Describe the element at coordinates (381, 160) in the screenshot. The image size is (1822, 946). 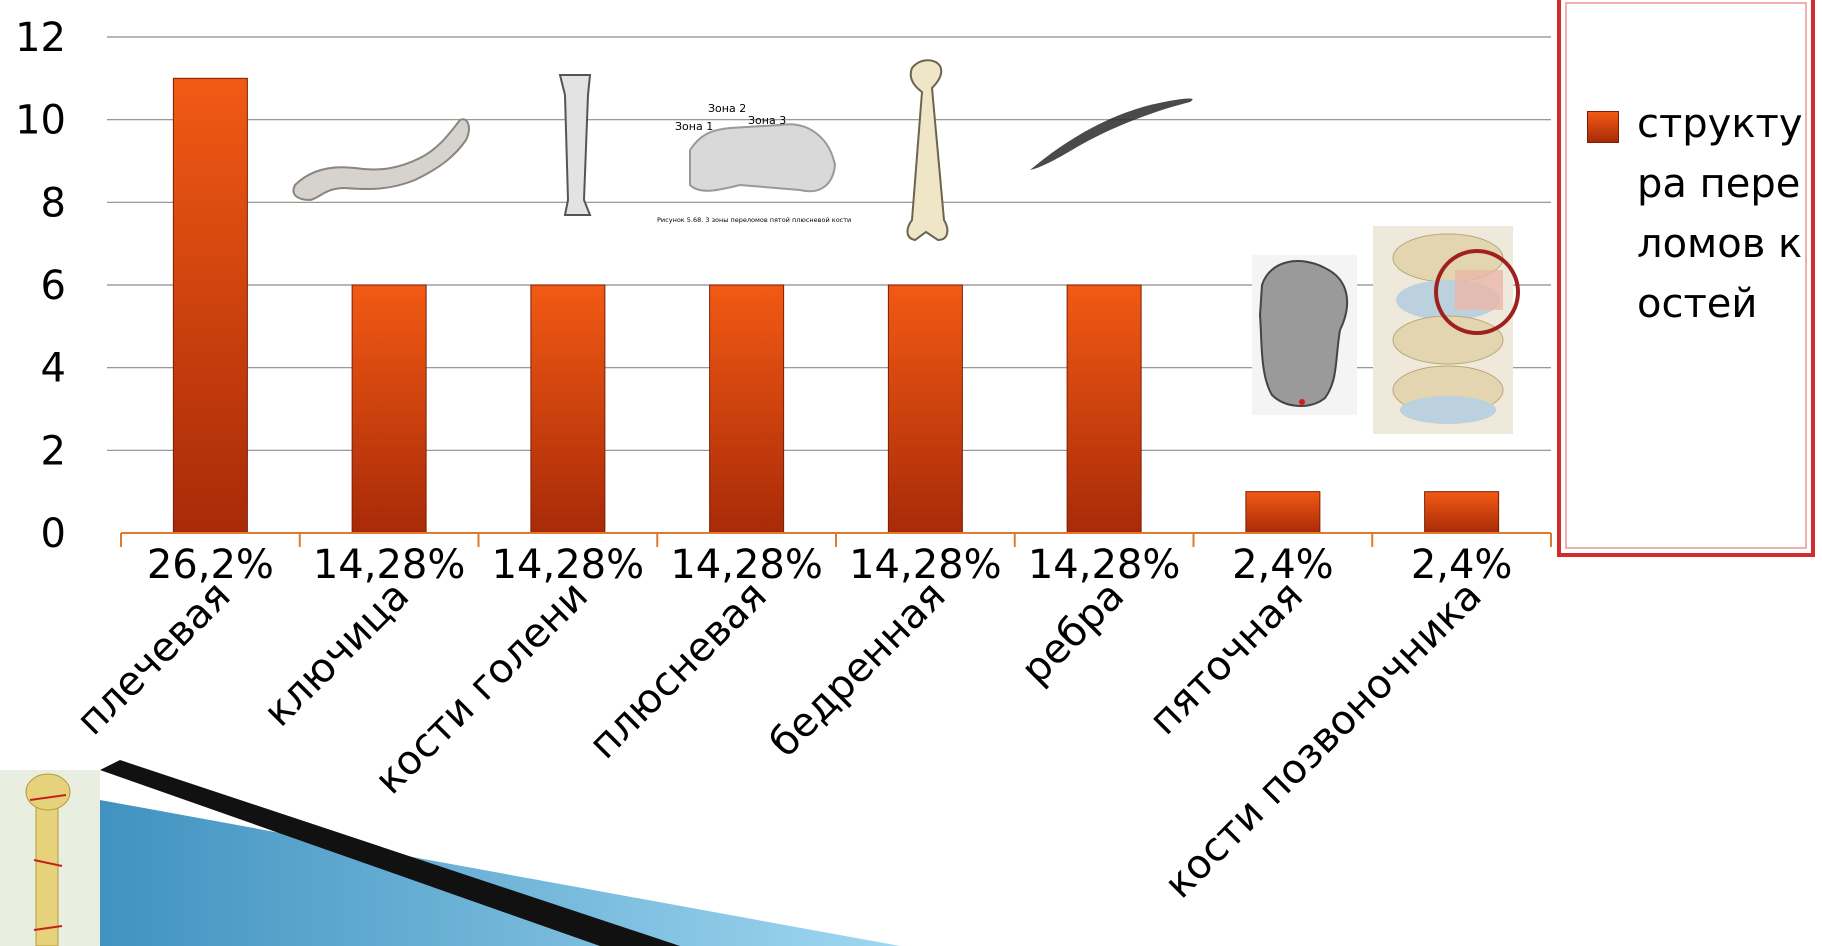
I see `clavicle-illustration` at that location.